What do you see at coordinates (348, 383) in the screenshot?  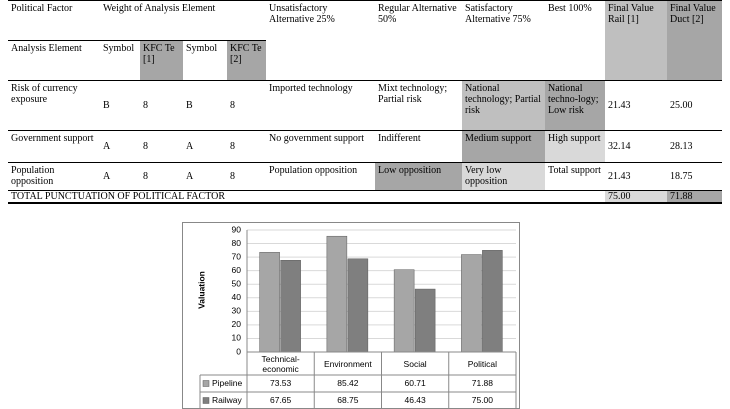 I see `value-label: 85.42` at bounding box center [348, 383].